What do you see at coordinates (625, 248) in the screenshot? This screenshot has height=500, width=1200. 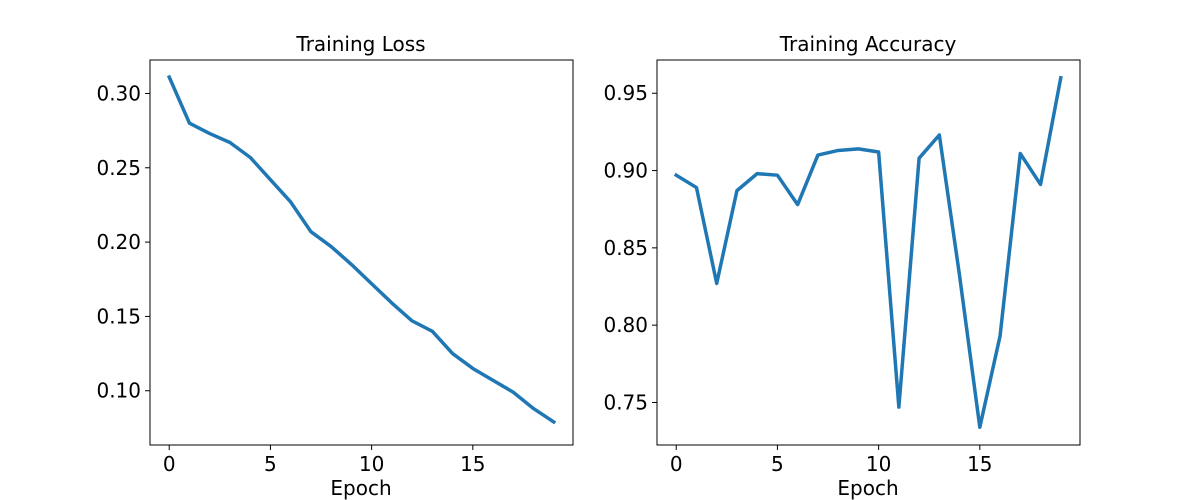 I see `y-tick-label: 0.85` at bounding box center [625, 248].